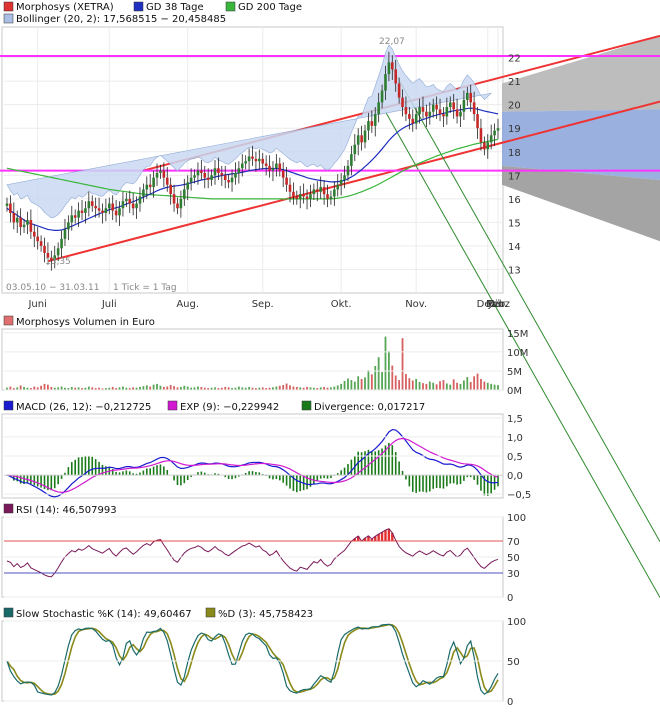 This screenshot has height=723, width=660. Describe the element at coordinates (266, 363) in the screenshot. I see `volume-y-axis: 0M 5M 10M 15M` at that location.